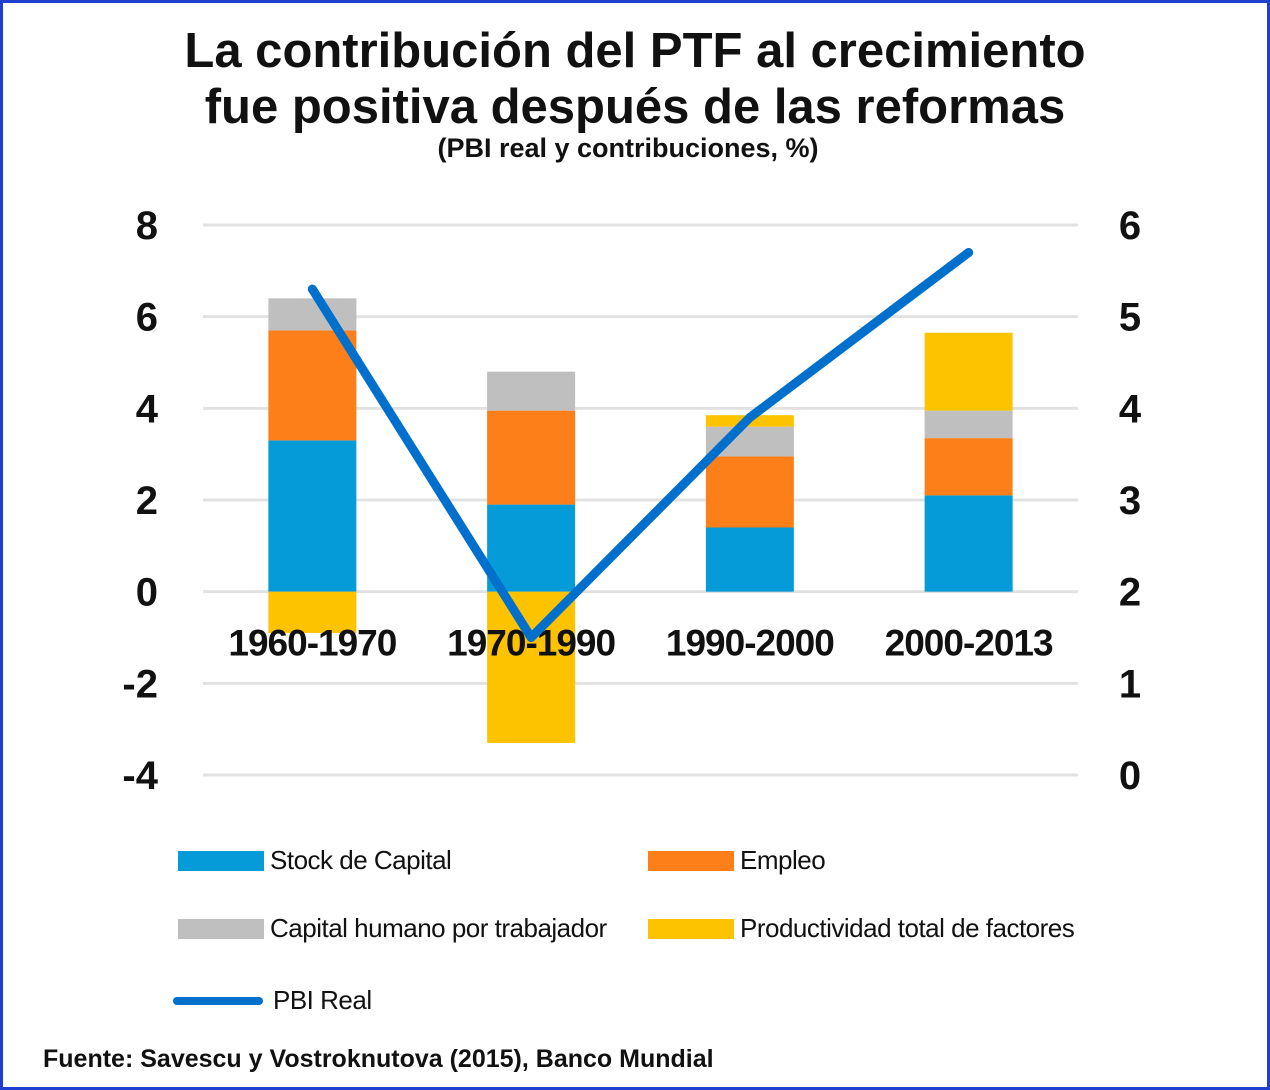  What do you see at coordinates (218, 1000) in the screenshot?
I see `legend-line-pbi` at bounding box center [218, 1000].